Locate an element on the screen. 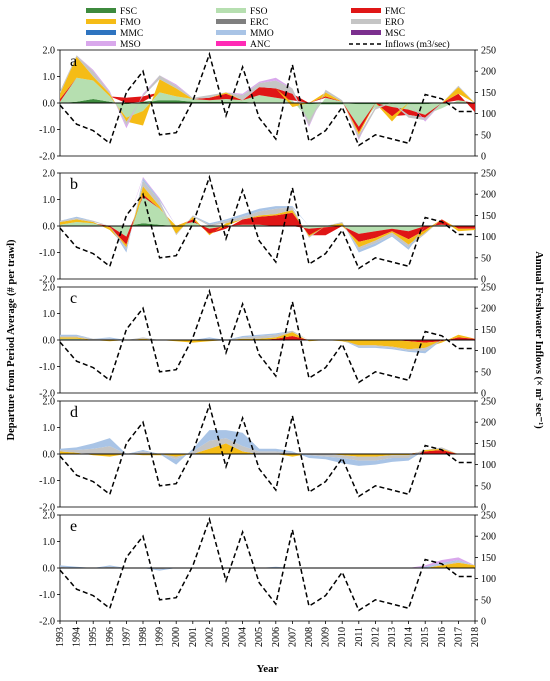  area-fso is located at coordinates (267, 102).